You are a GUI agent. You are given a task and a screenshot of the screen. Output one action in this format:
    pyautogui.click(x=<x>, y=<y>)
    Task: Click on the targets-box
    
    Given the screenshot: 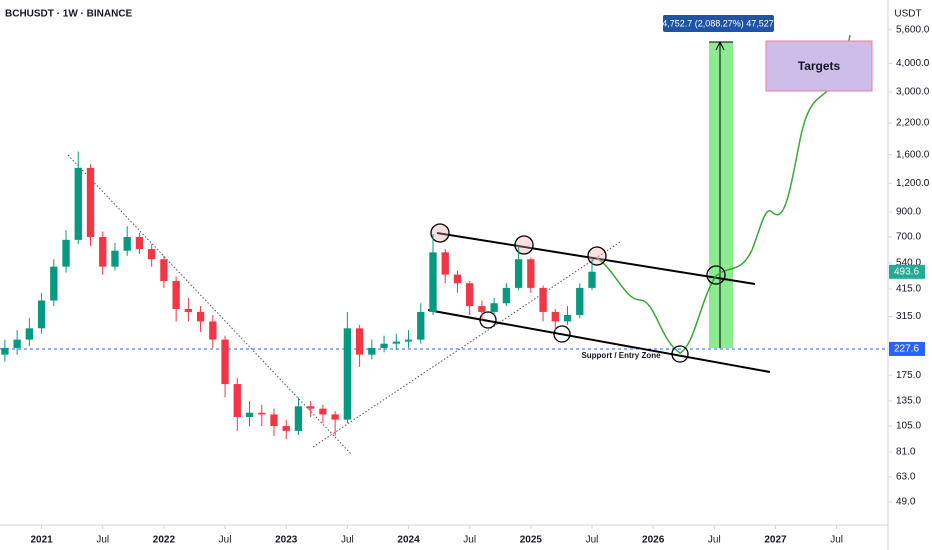 What is the action you would take?
    pyautogui.click(x=819, y=66)
    